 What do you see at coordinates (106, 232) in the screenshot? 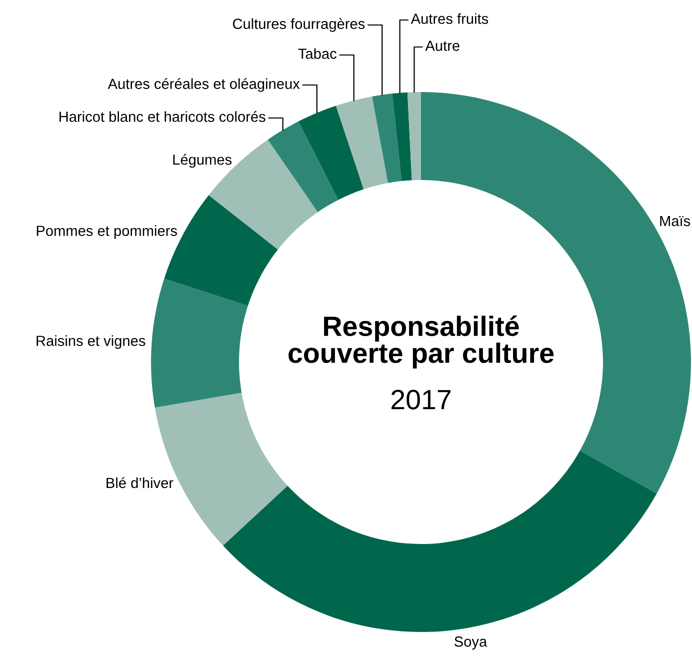
I see `slice-label: Pommes et pommiers` at bounding box center [106, 232].